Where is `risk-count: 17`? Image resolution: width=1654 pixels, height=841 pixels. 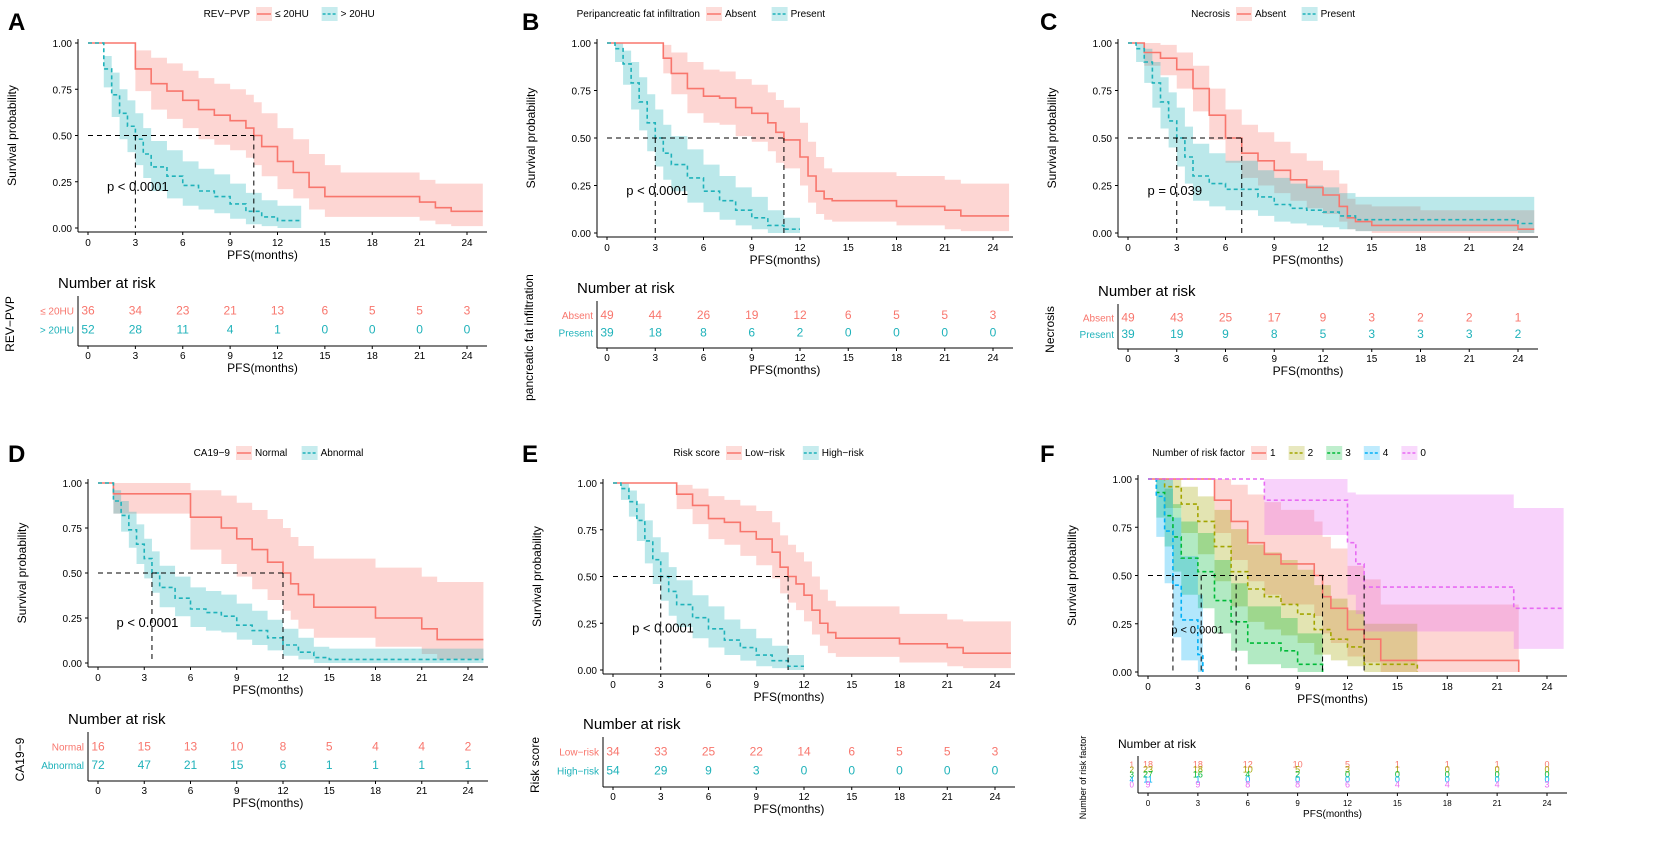
risk-count: 17 is located at coordinates (1275, 317).